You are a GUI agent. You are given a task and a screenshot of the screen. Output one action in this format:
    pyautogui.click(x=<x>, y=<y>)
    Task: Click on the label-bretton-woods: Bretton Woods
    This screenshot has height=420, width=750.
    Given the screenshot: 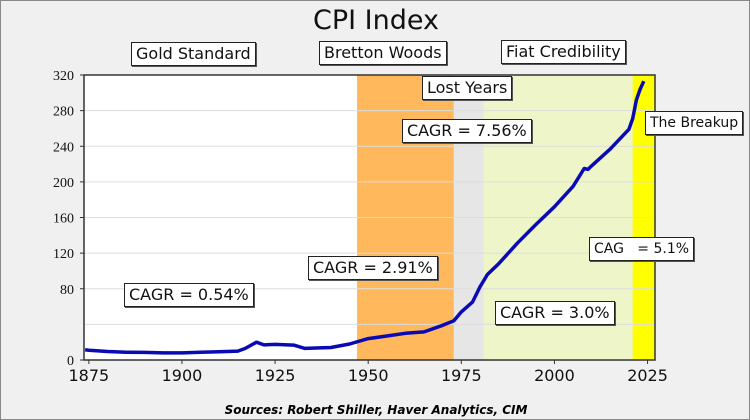 What is the action you would take?
    pyautogui.click(x=383, y=53)
    